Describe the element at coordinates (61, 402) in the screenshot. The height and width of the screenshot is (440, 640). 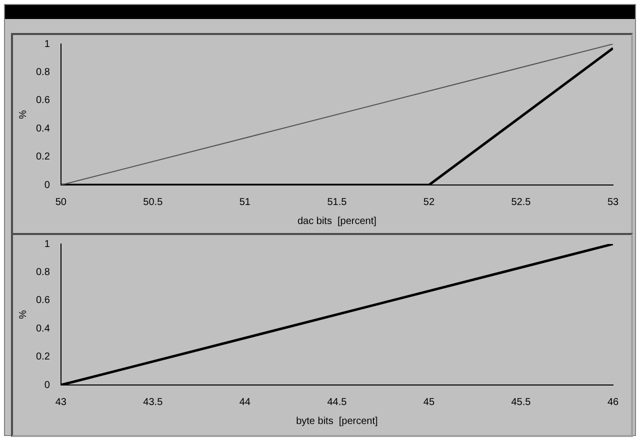
I see `x-tick-label: 43` at that location.